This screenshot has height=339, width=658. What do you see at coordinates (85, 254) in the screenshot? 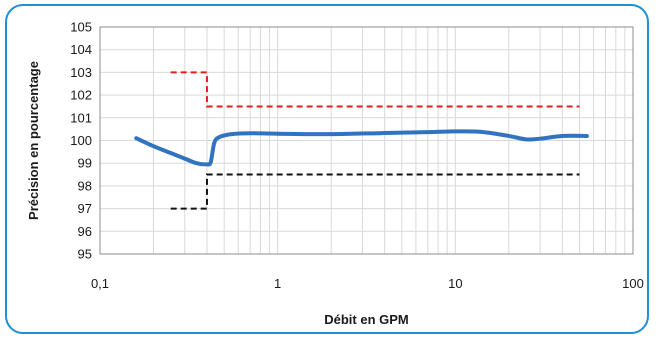
I see `y-tick-label: 95` at bounding box center [85, 254].